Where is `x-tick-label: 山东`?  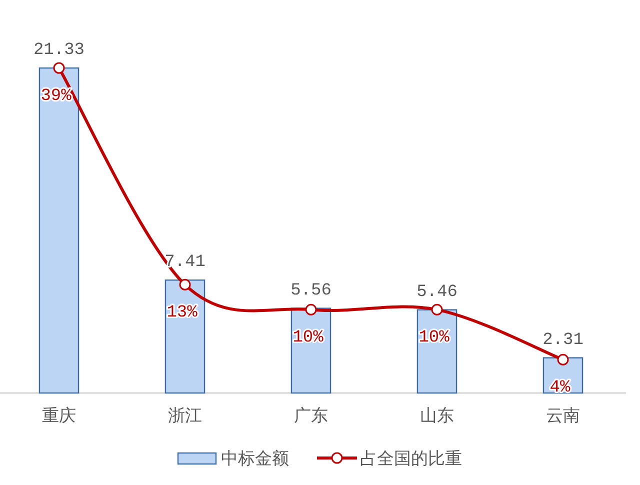
x-tick-label: 山东 is located at coordinates (437, 415).